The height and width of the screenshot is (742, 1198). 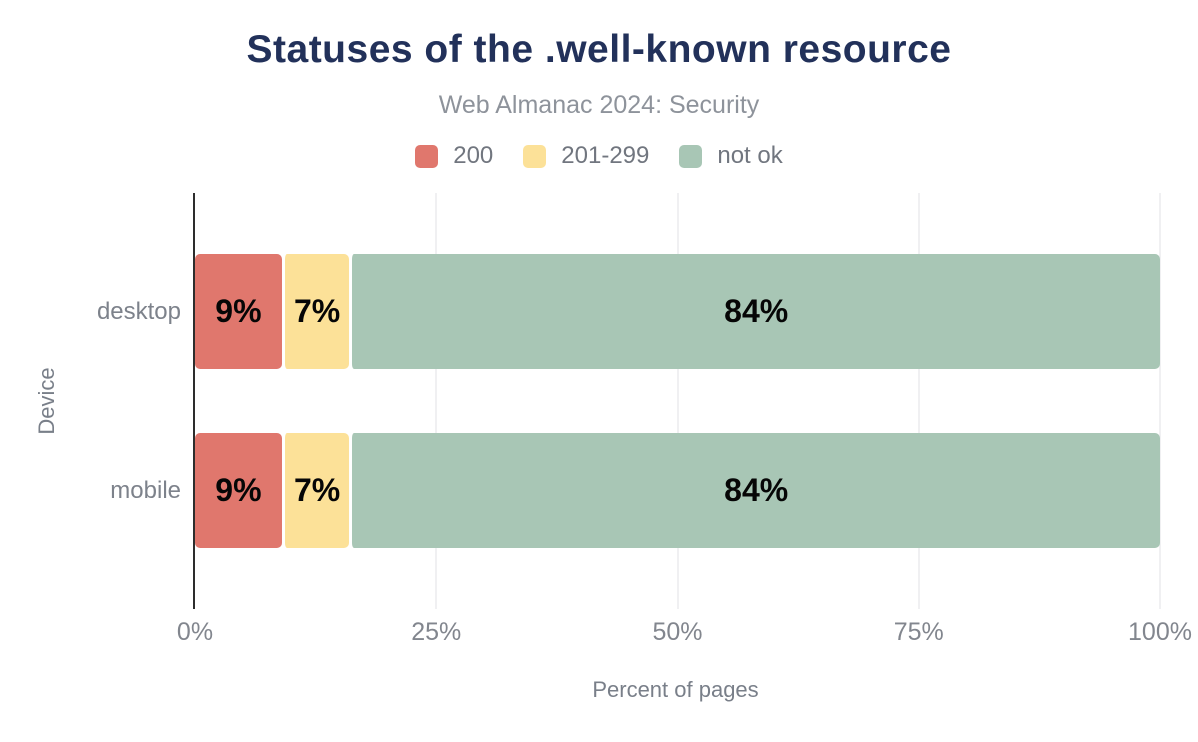 I want to click on bar-row-mobile: 9% 7% 84%, so click(x=677, y=490).